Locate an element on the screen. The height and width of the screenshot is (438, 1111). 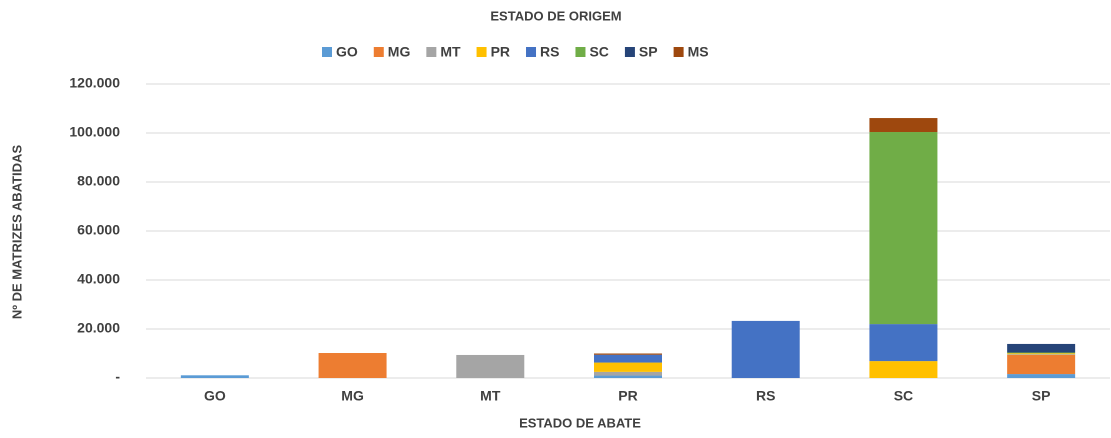
y-tick-label: 80.000 is located at coordinates (98, 181).